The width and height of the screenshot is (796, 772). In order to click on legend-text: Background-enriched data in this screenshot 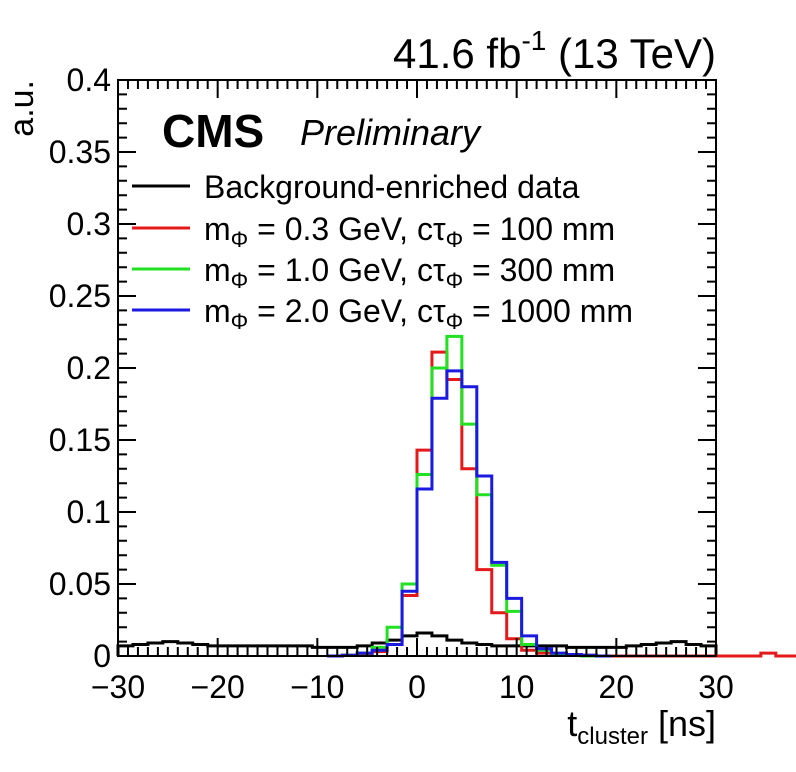, I will do `click(392, 187)`.